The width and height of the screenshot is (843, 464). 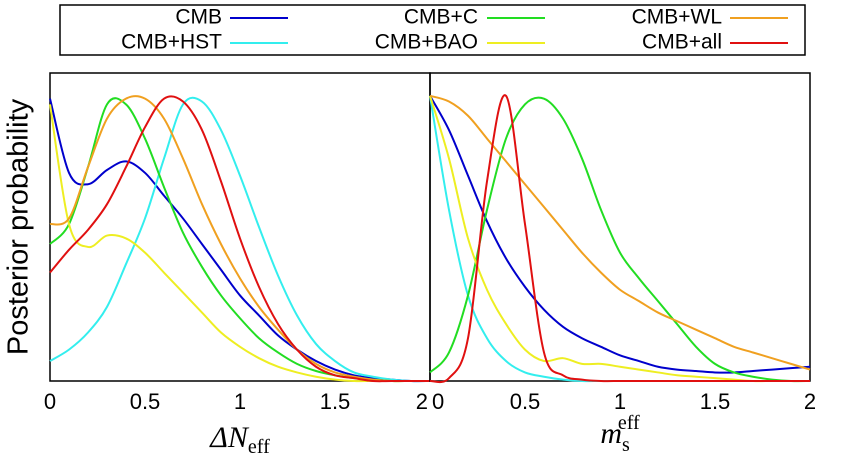 I want to click on y-axis-label: Posterior probability, so click(x=19, y=226).